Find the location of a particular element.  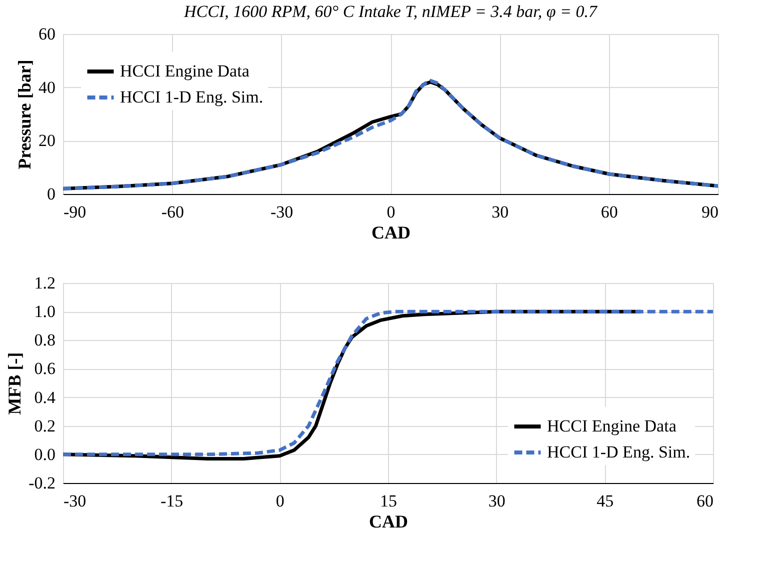

y-tick-label: -0.2 is located at coordinates (42, 483).